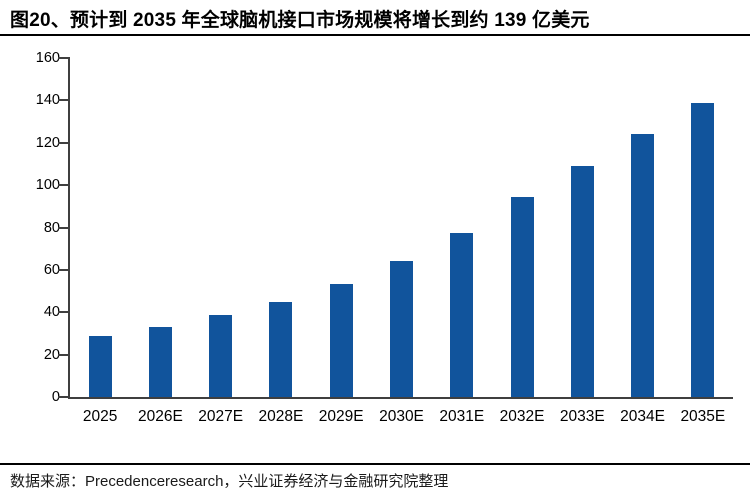 The image size is (750, 498). I want to click on source-note: 数据来源：Precedenceresearch，兴业证券经济与金融研究院整理, so click(229, 481).